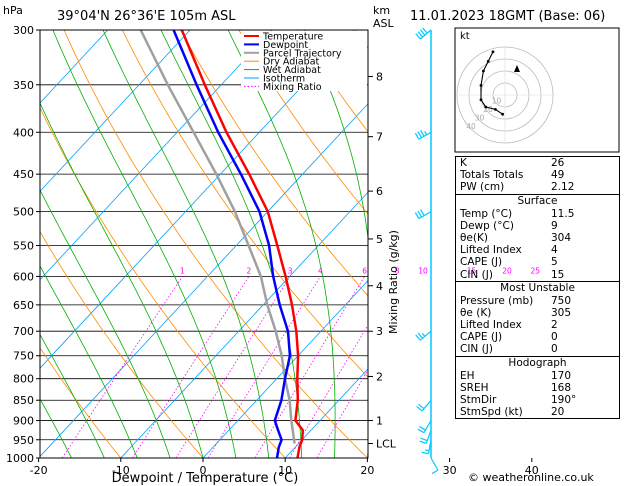 The image size is (629, 486). I want to click on stat-row: SREH 168, so click(537, 388).